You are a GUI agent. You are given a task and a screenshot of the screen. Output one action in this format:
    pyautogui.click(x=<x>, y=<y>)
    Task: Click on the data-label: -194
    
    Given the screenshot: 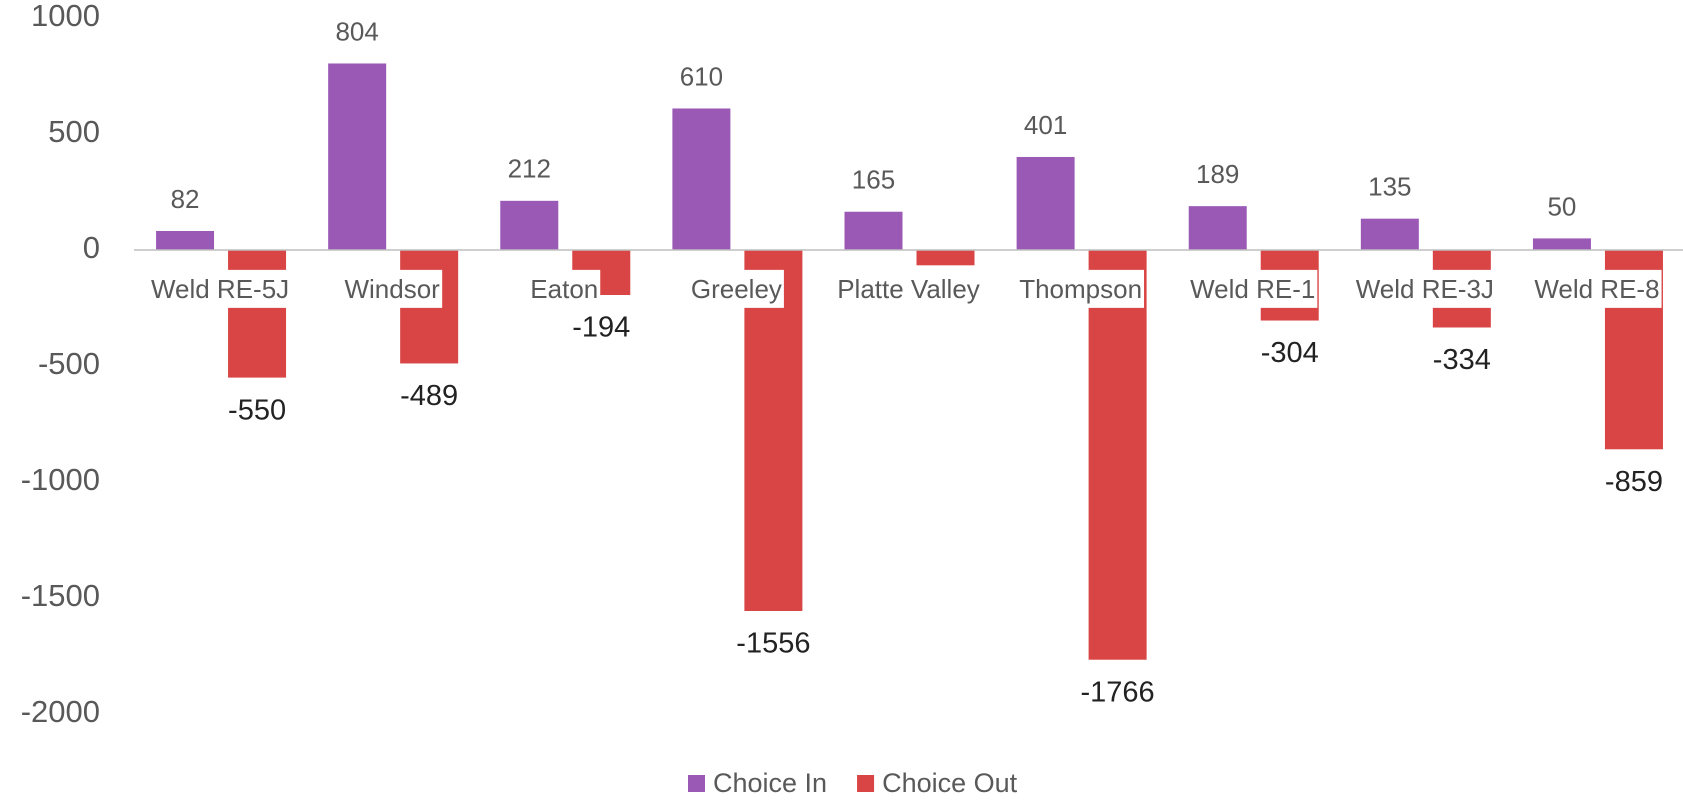 What is the action you would take?
    pyautogui.click(x=601, y=328)
    